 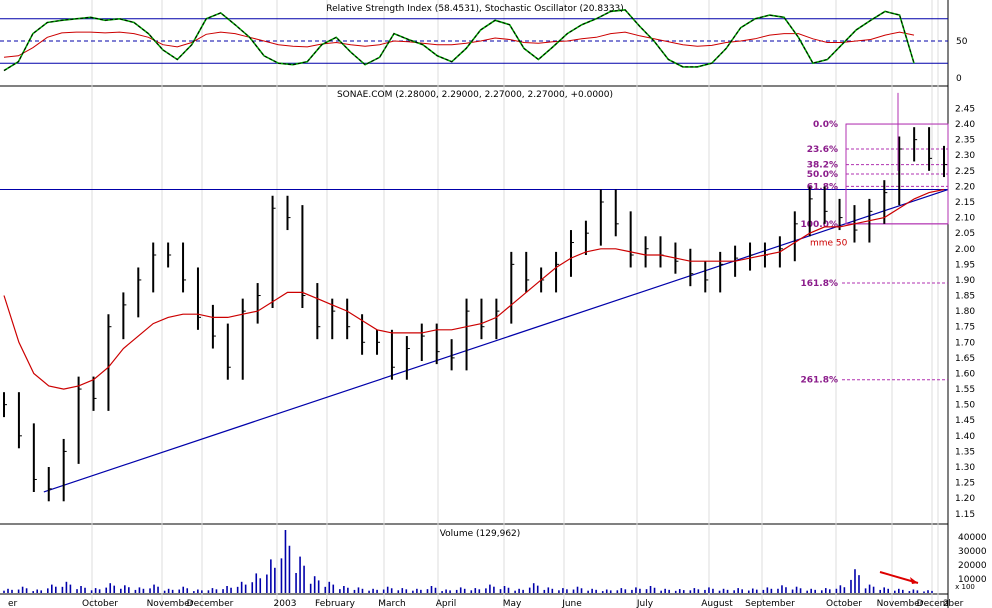 I want to click on price-y-tick: 2.15, so click(x=965, y=203).